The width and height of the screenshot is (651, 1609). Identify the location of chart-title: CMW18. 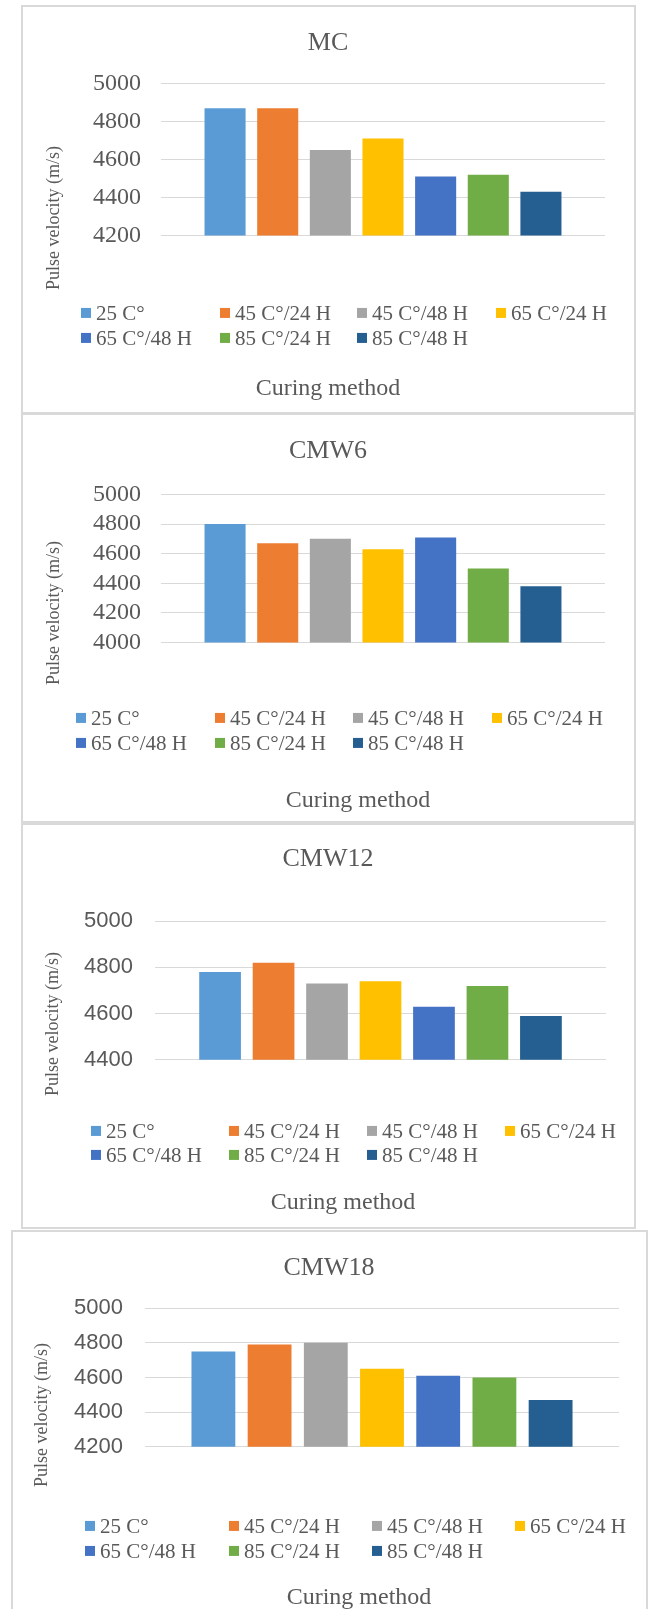
(329, 1267).